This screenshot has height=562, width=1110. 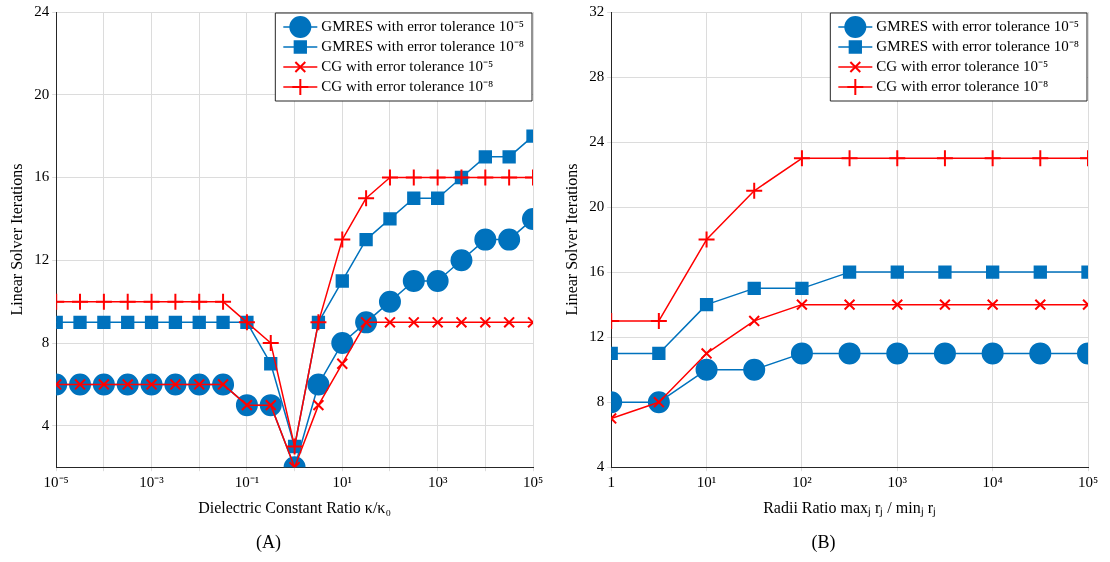 I want to click on x-tick-label: 1, so click(x=611, y=482).